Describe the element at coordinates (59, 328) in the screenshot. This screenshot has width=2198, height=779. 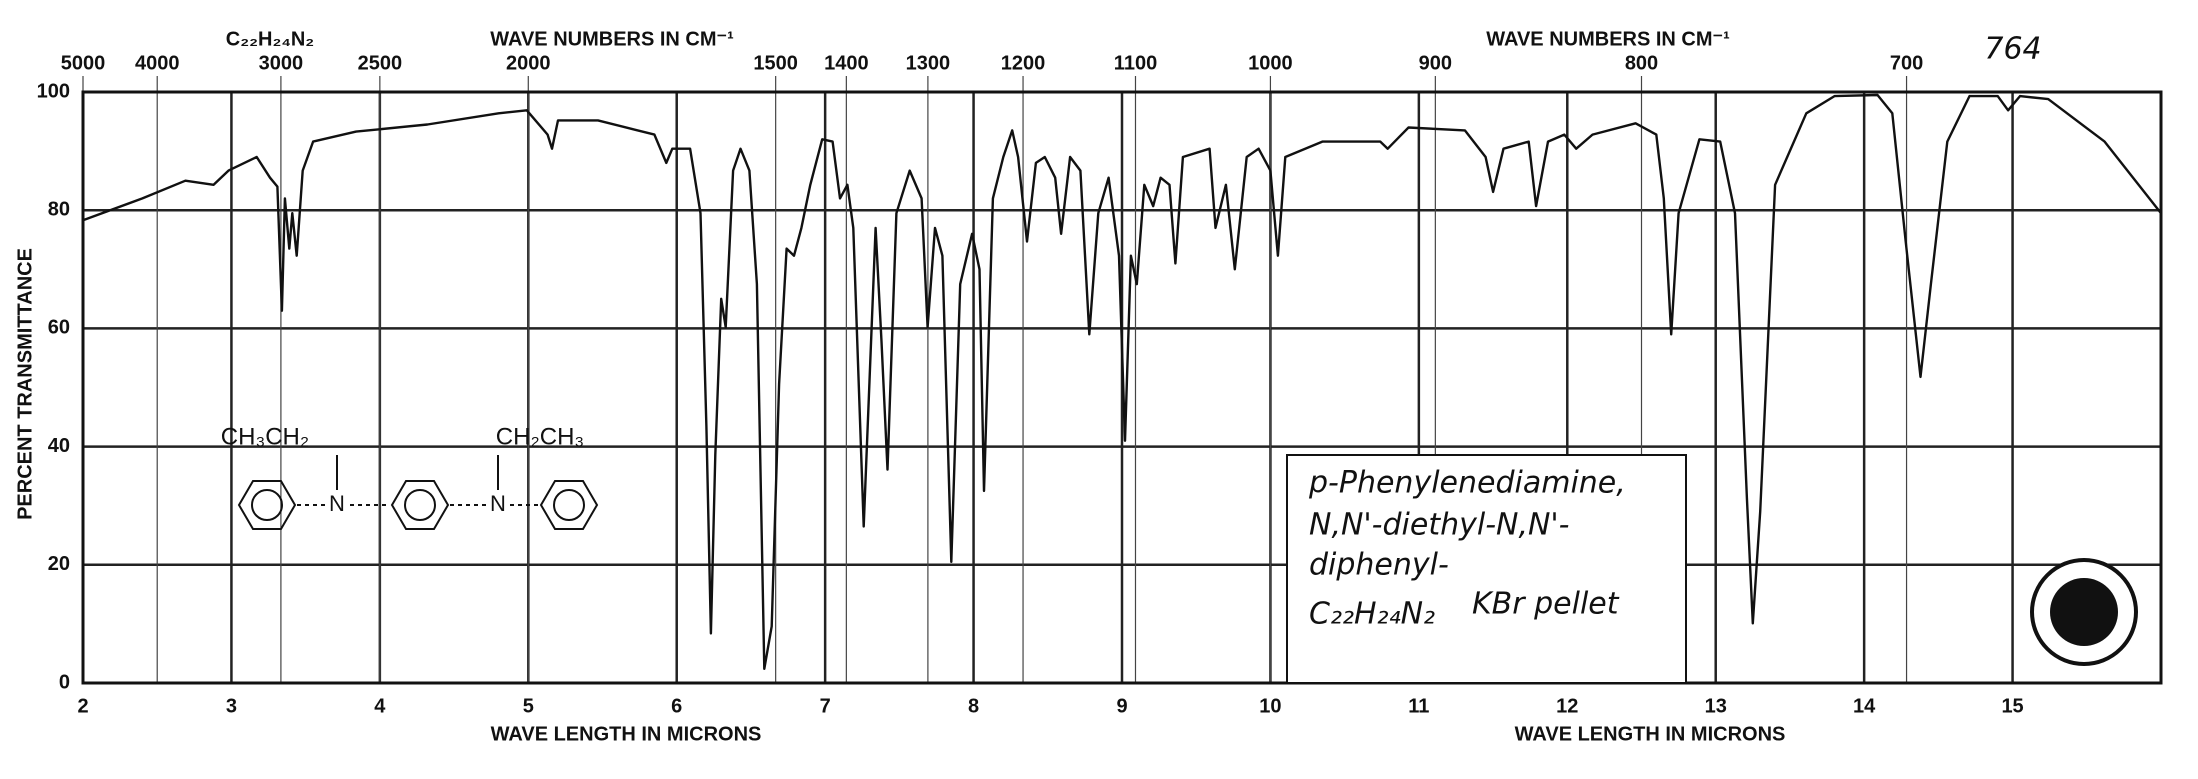
I see `y-tick-label: 60` at that location.